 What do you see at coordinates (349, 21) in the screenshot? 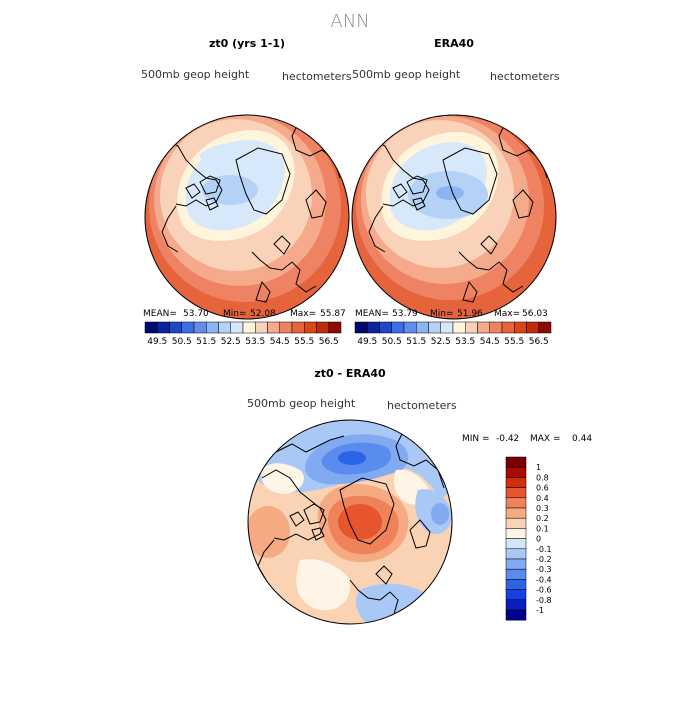
I see `page-title: ANN` at bounding box center [349, 21].